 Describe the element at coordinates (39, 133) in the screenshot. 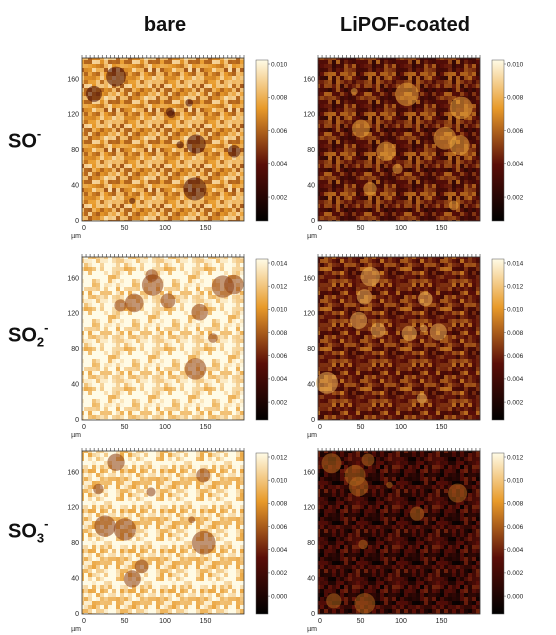

I see `row-label-so-charge: -` at that location.